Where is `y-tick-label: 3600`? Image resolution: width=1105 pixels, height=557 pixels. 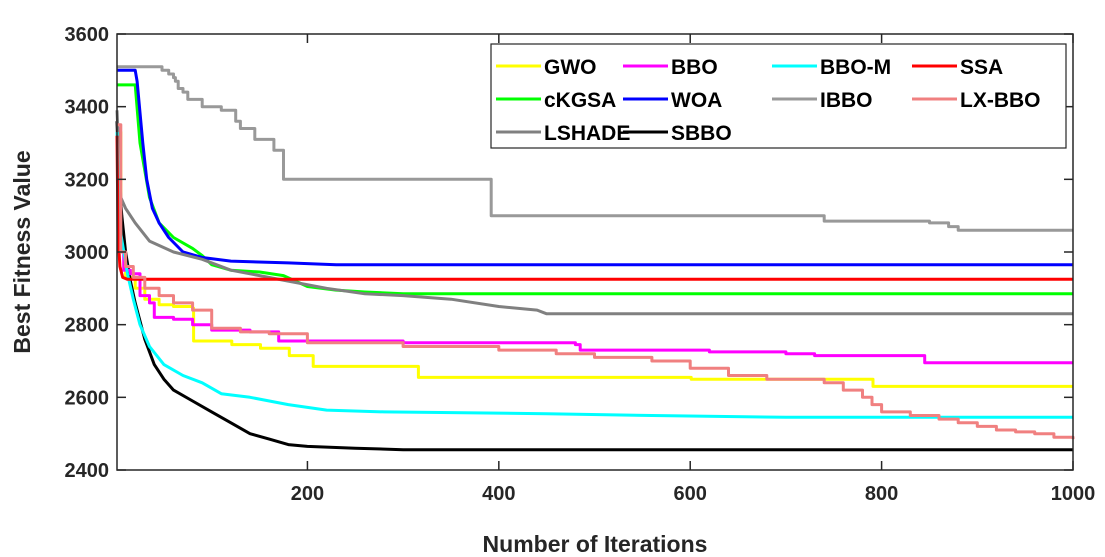
y-tick-label: 3600 is located at coordinates (87, 35).